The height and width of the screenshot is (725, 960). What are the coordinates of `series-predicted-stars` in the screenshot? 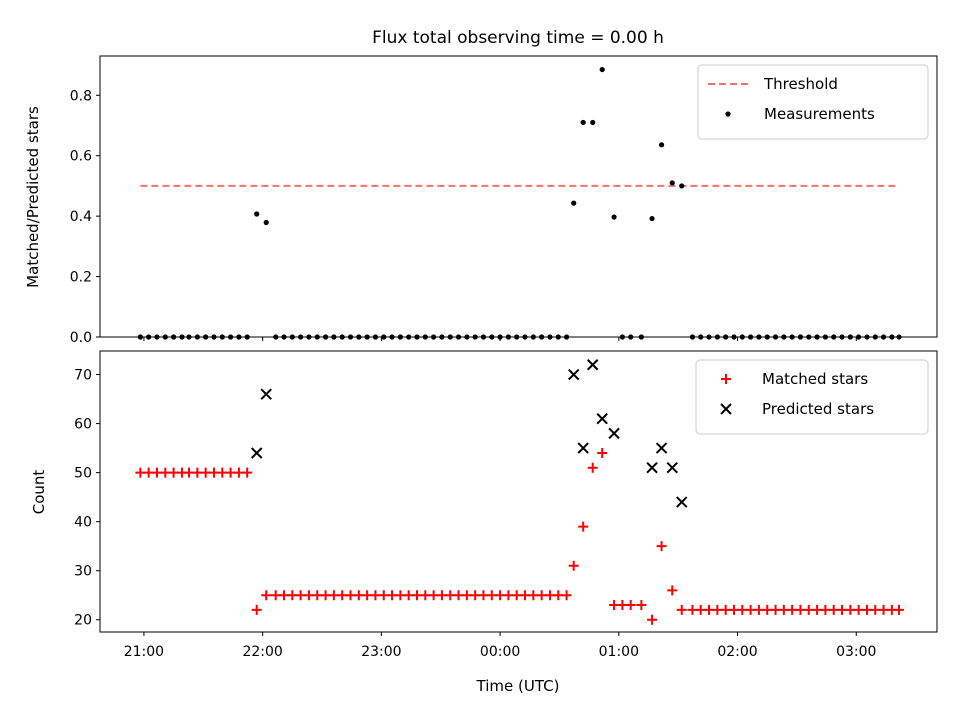 It's located at (469, 433).